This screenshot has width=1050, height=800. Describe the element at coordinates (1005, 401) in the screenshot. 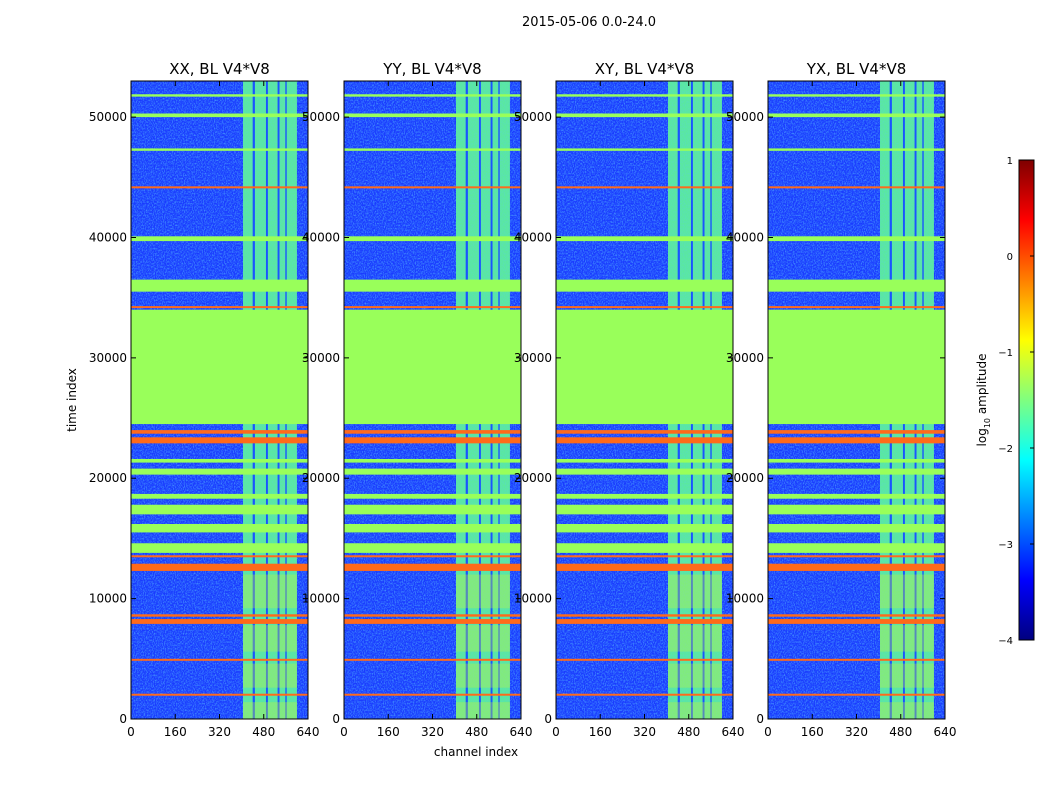

I see `colorbar: 1 0 −1 −2 −3 −4 log10 amplitude` at that location.